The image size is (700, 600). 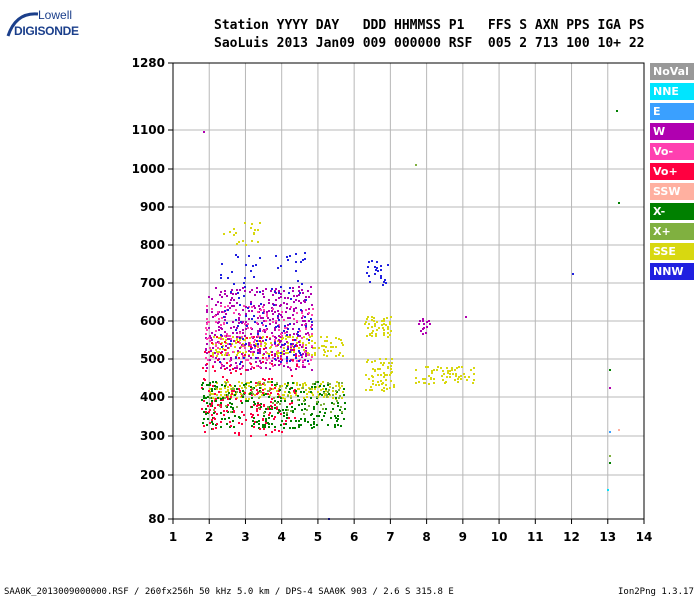 I want to click on legend-item-x: X+, so click(x=672, y=231).